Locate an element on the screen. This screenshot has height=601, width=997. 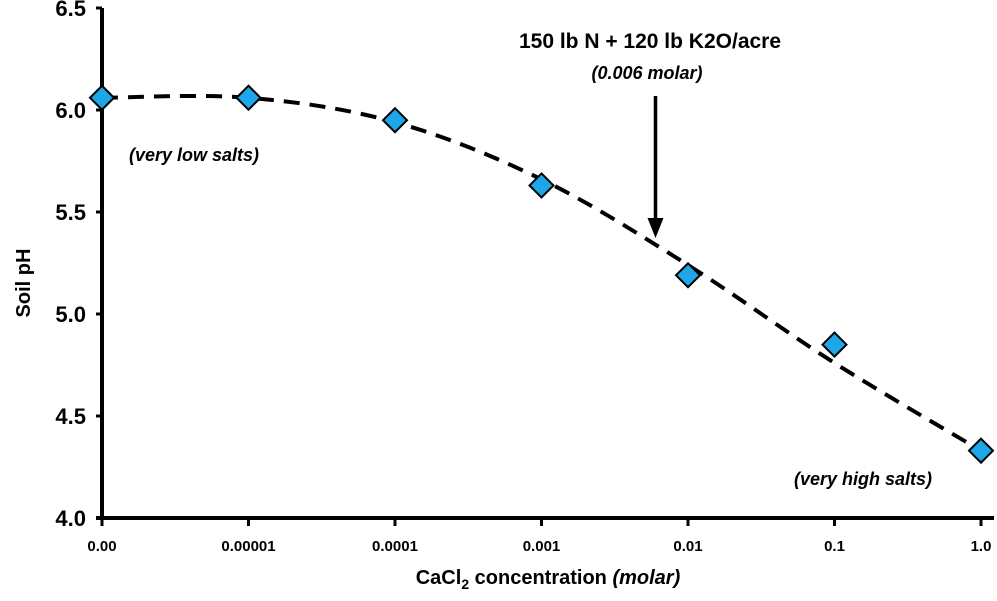
annotation-main-line2: (0.006 molar) is located at coordinates (646, 73).